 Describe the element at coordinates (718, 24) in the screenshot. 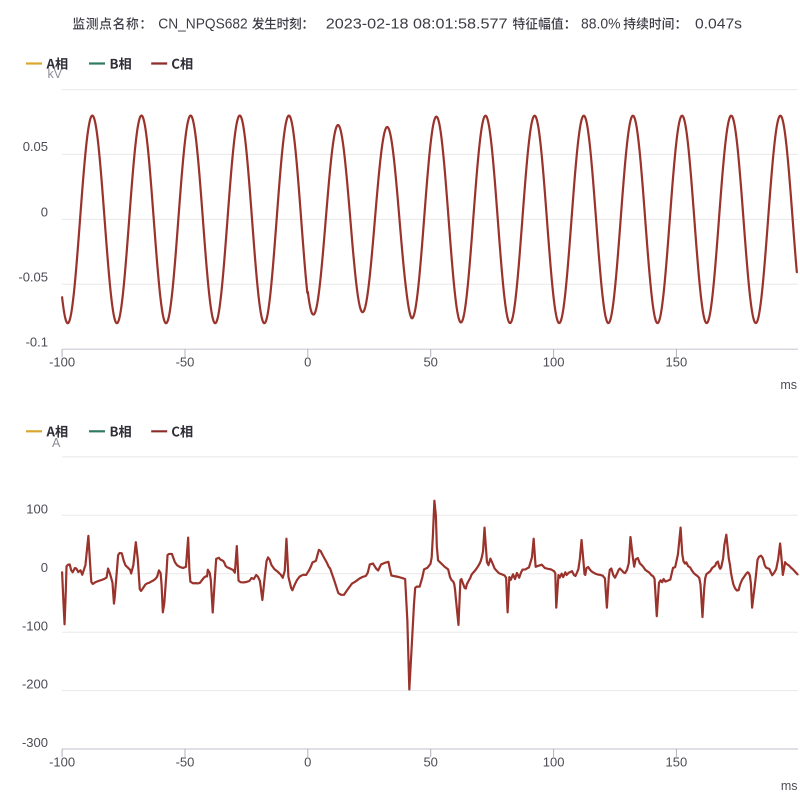

I see `svg-text: 0.047s` at that location.